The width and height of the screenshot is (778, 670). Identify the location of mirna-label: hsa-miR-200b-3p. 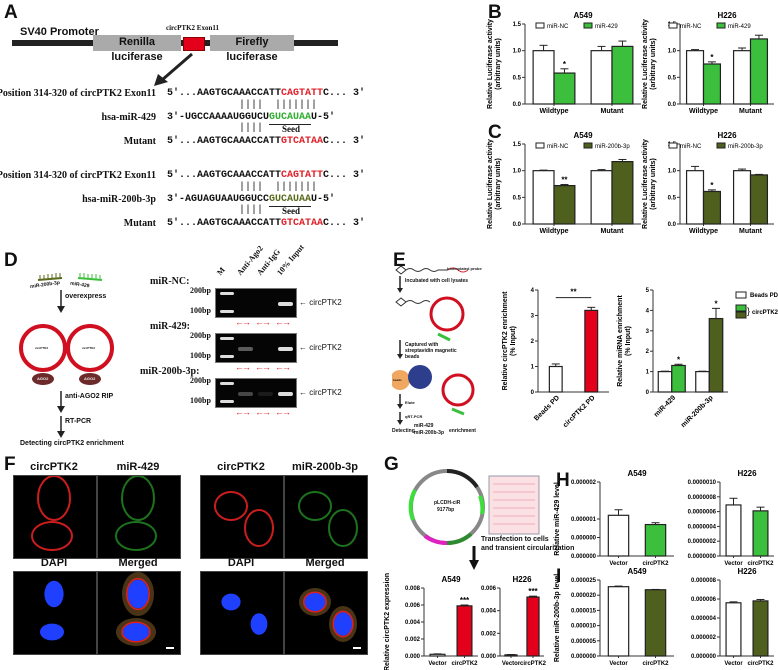
(119, 199).